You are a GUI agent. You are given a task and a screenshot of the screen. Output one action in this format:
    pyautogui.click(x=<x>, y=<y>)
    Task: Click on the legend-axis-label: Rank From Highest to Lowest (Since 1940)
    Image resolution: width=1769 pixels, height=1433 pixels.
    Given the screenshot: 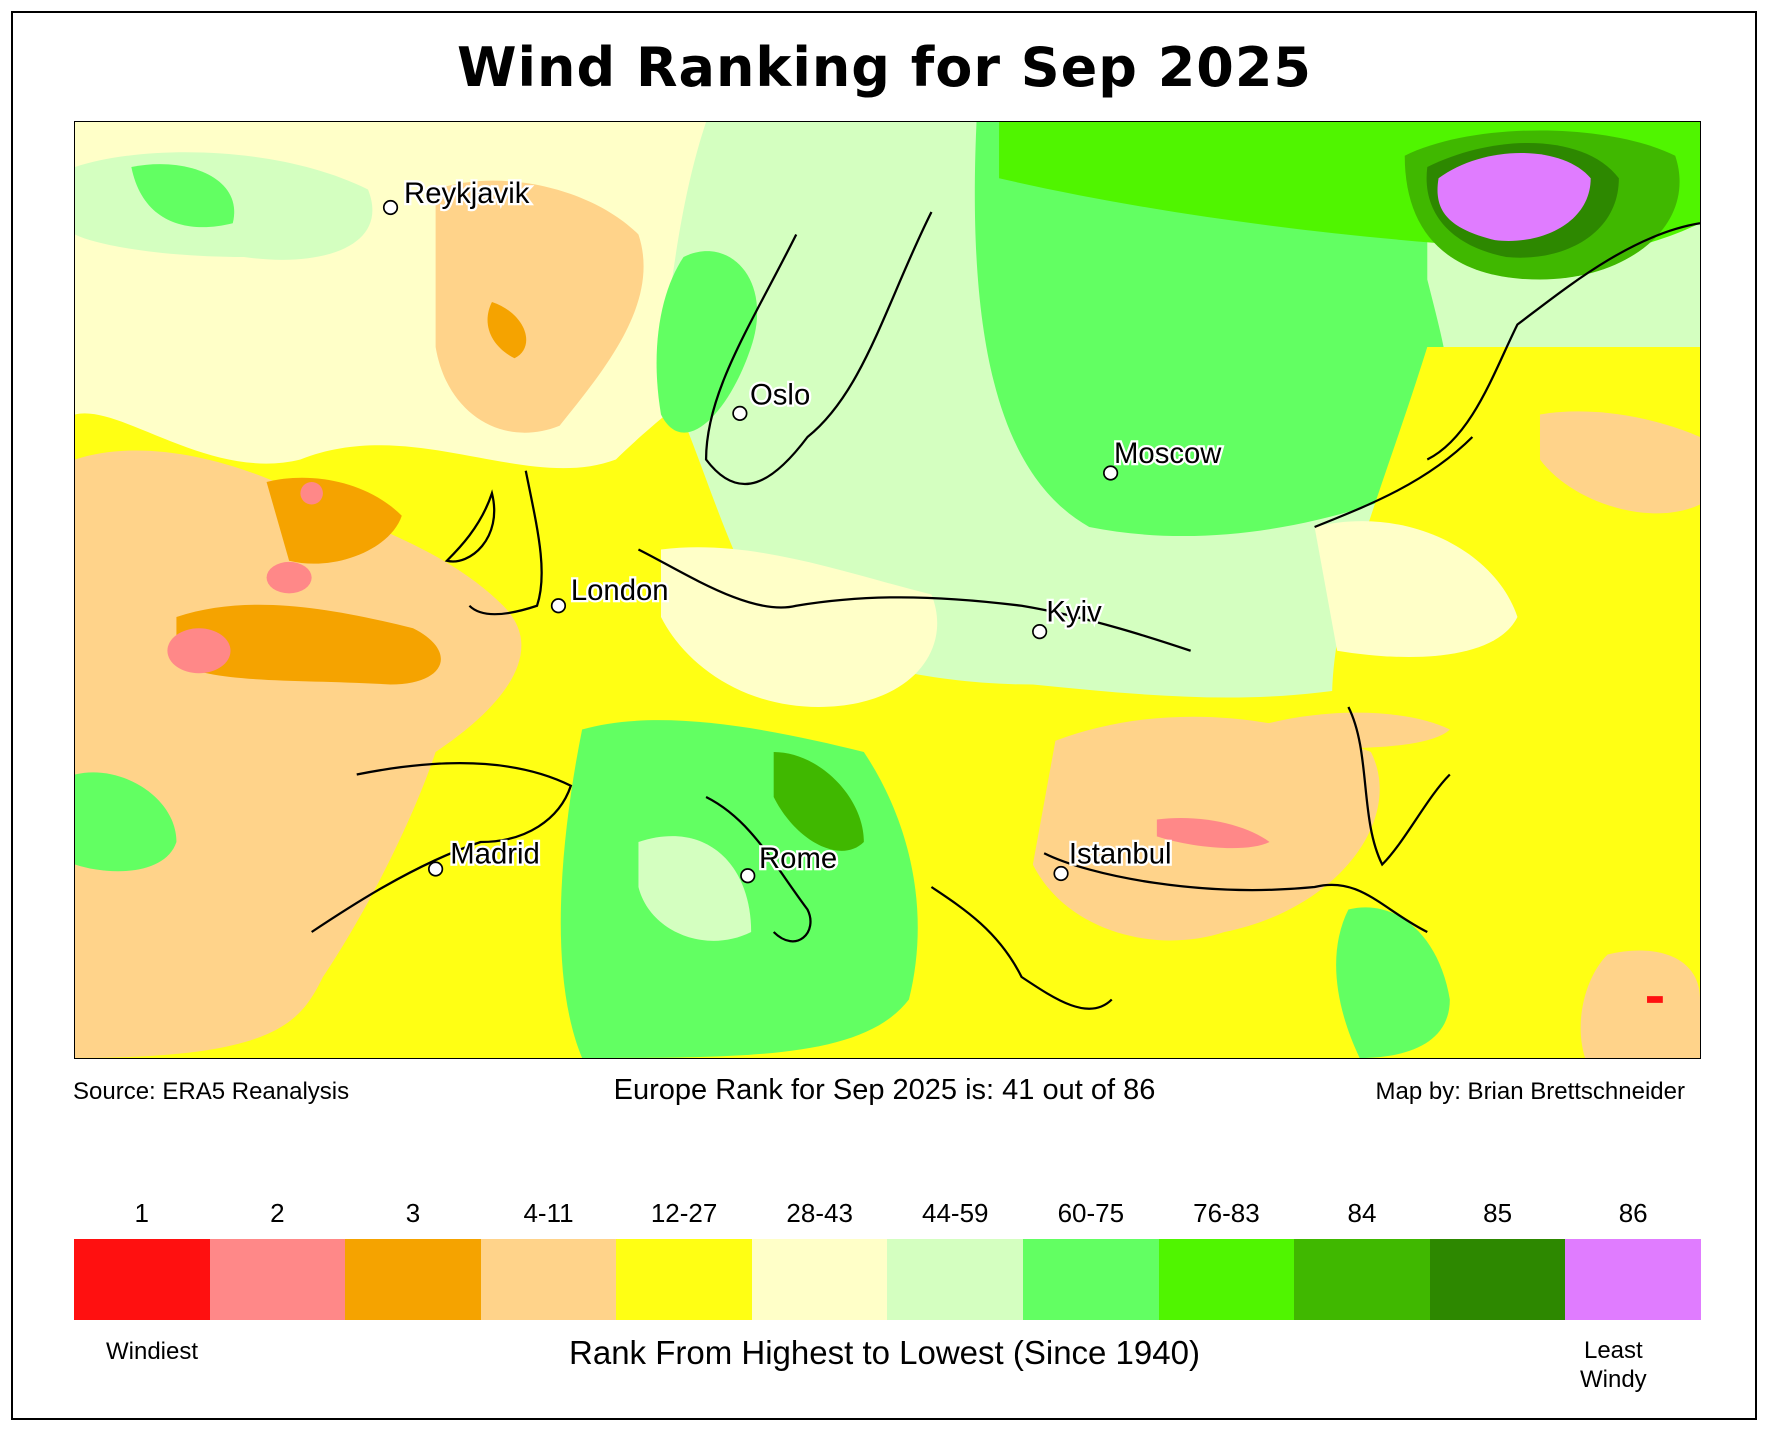 What is the action you would take?
    pyautogui.click(x=884, y=1352)
    